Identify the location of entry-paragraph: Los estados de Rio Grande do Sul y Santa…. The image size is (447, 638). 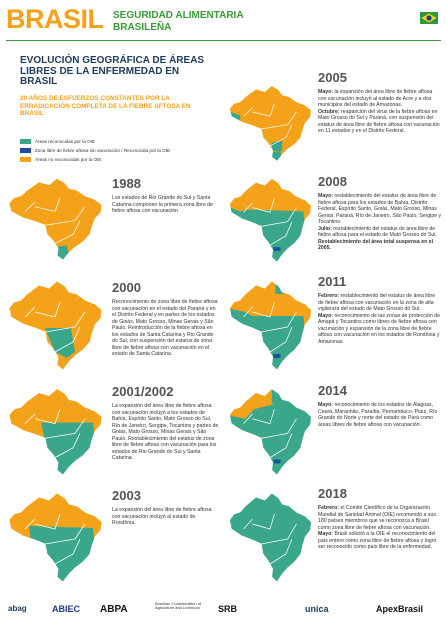
(165, 205).